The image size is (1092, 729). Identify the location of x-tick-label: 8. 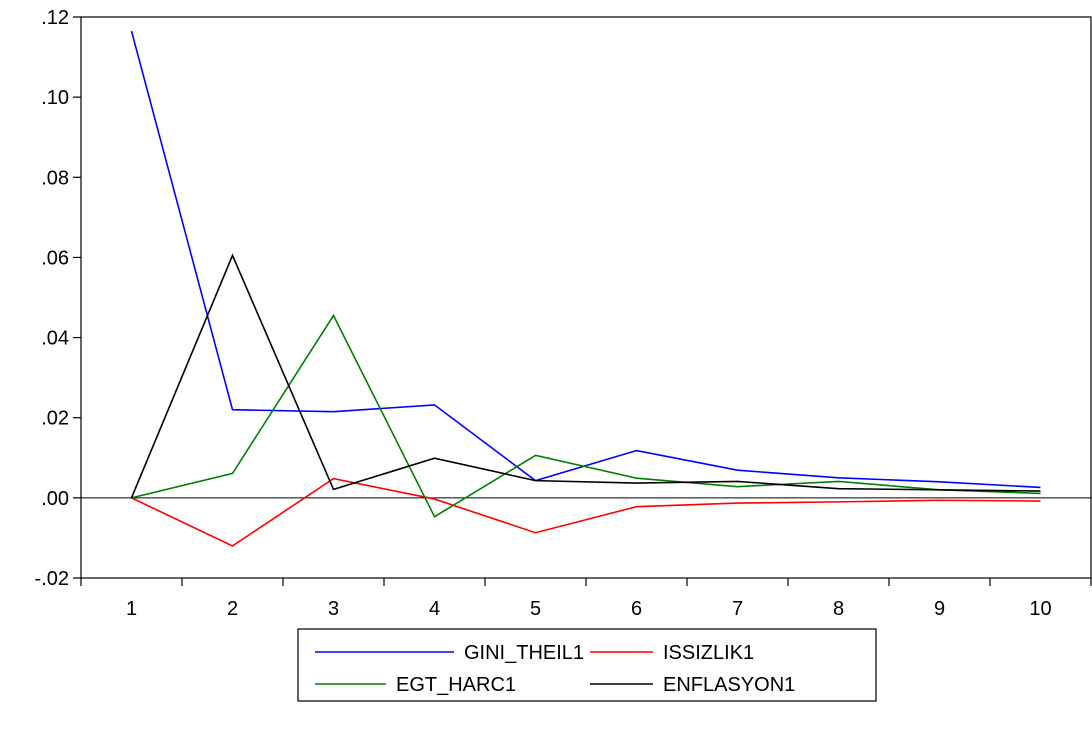
(838, 609).